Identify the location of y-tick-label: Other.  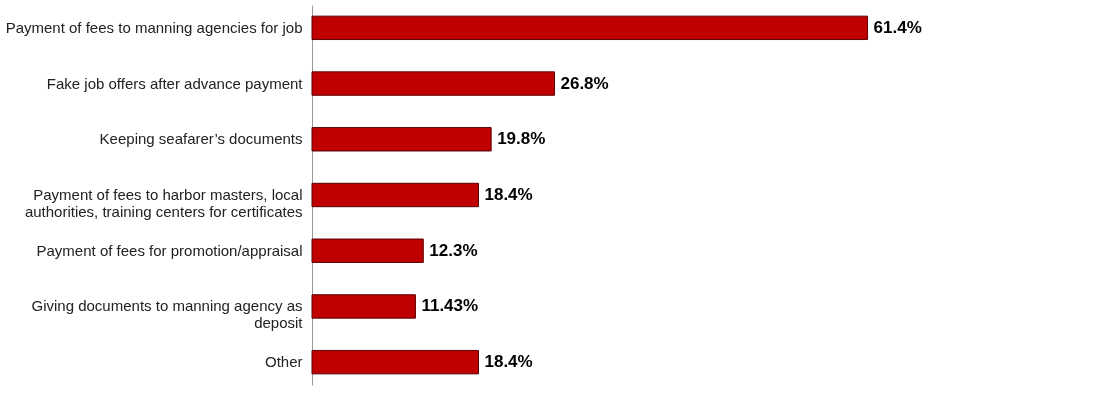
(283, 362).